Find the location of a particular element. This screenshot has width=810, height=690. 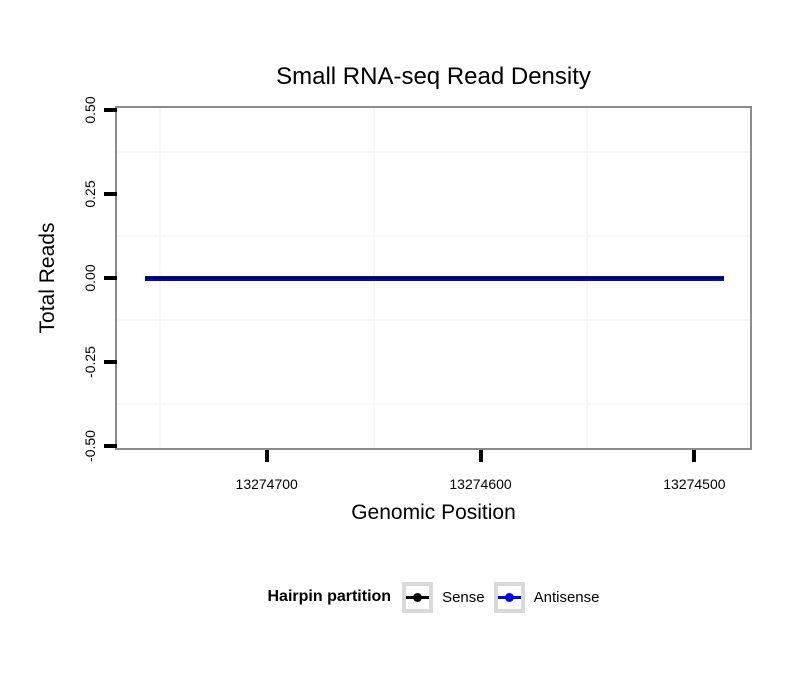

chart-title: Small RNA-seq Read Density is located at coordinates (433, 76).